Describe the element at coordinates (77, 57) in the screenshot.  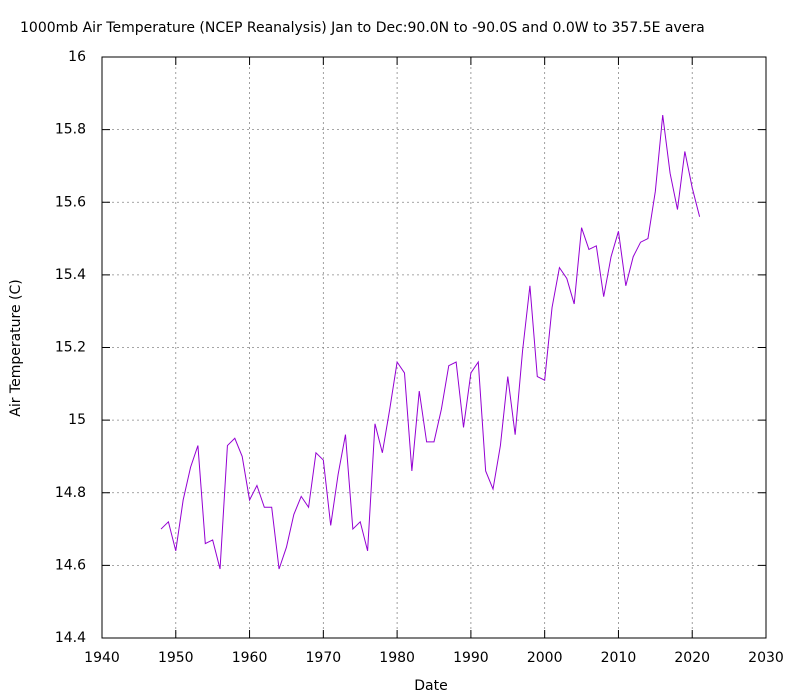
I see `y-tick-label: 16` at that location.